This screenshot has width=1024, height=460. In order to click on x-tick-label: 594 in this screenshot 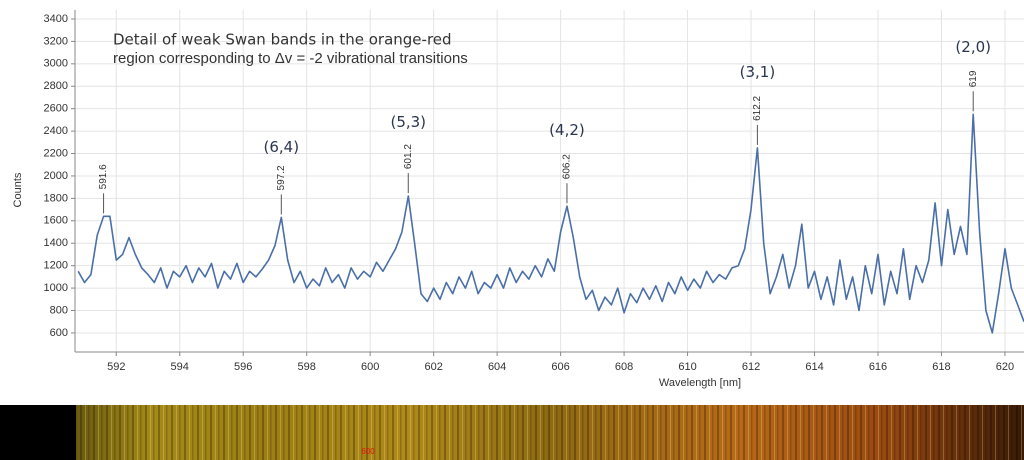, I will do `click(180, 367)`.